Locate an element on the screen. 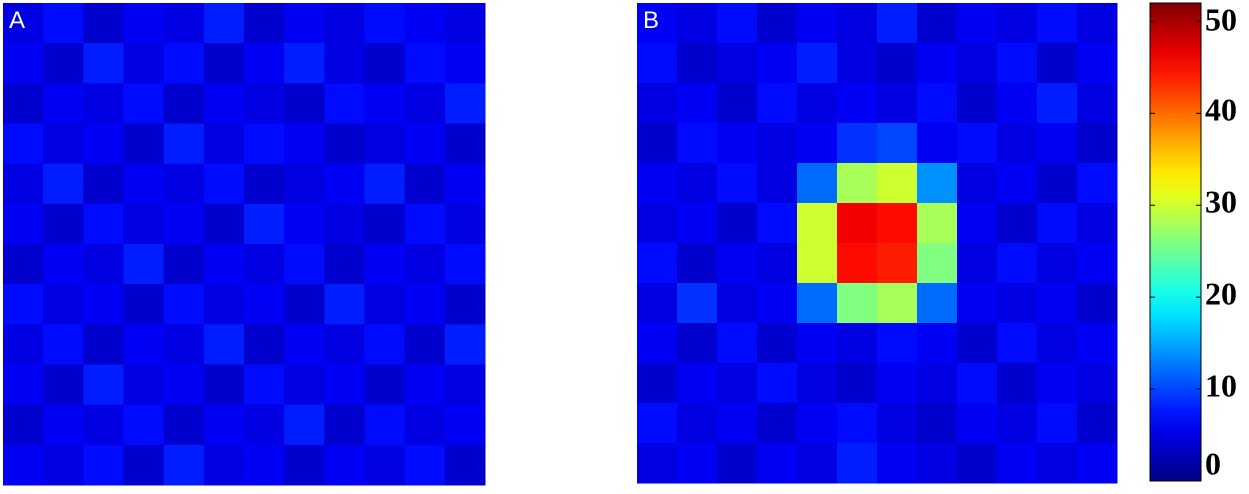 The height and width of the screenshot is (494, 1249). y-tick-label: 10 is located at coordinates (1221, 385).